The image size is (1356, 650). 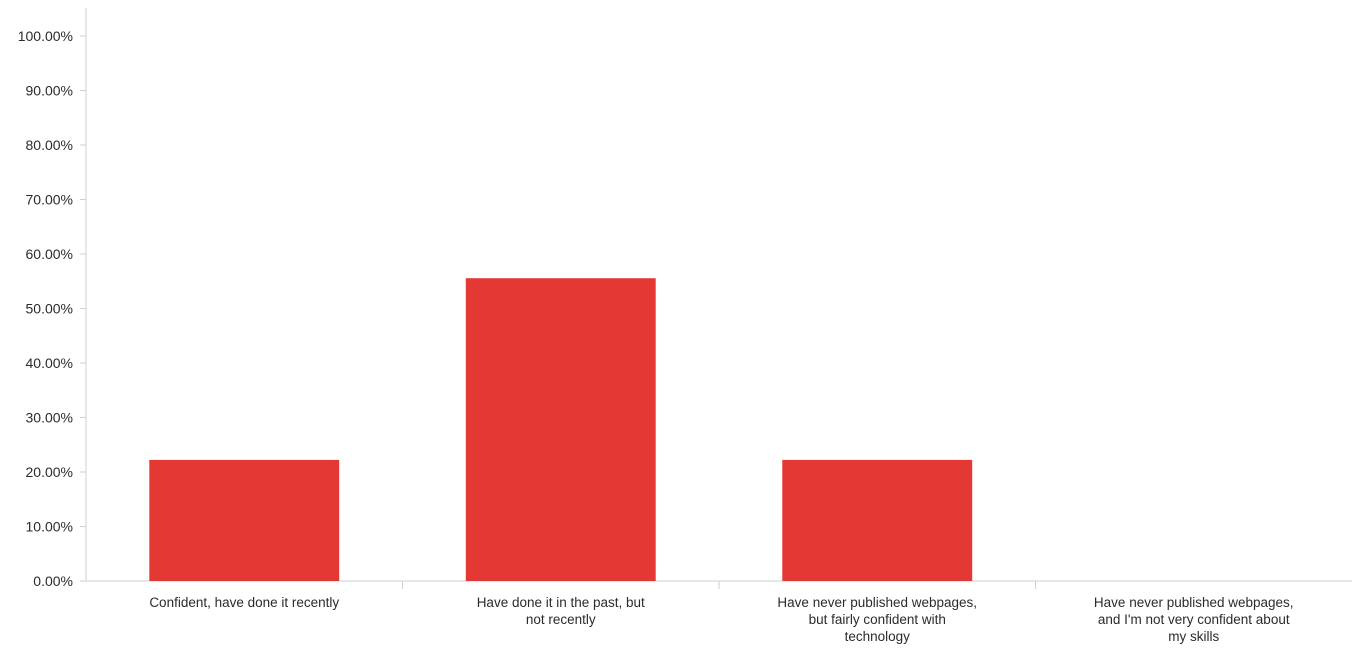 I want to click on y-tick-label: 20.00%, so click(x=49, y=472).